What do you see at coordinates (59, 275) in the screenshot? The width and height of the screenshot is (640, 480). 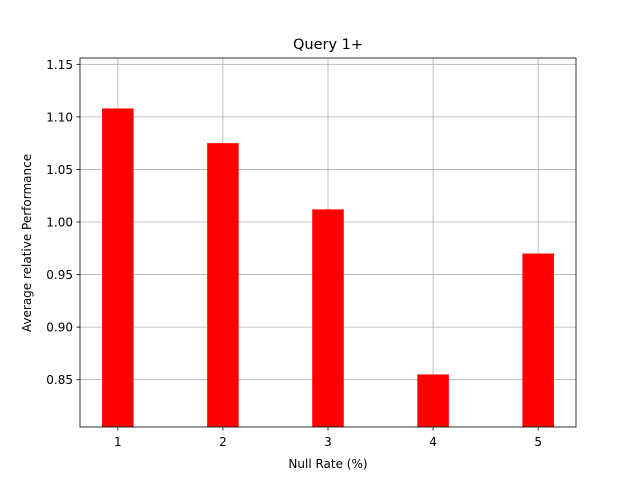 I see `y-tick-label: 0.95` at bounding box center [59, 275].